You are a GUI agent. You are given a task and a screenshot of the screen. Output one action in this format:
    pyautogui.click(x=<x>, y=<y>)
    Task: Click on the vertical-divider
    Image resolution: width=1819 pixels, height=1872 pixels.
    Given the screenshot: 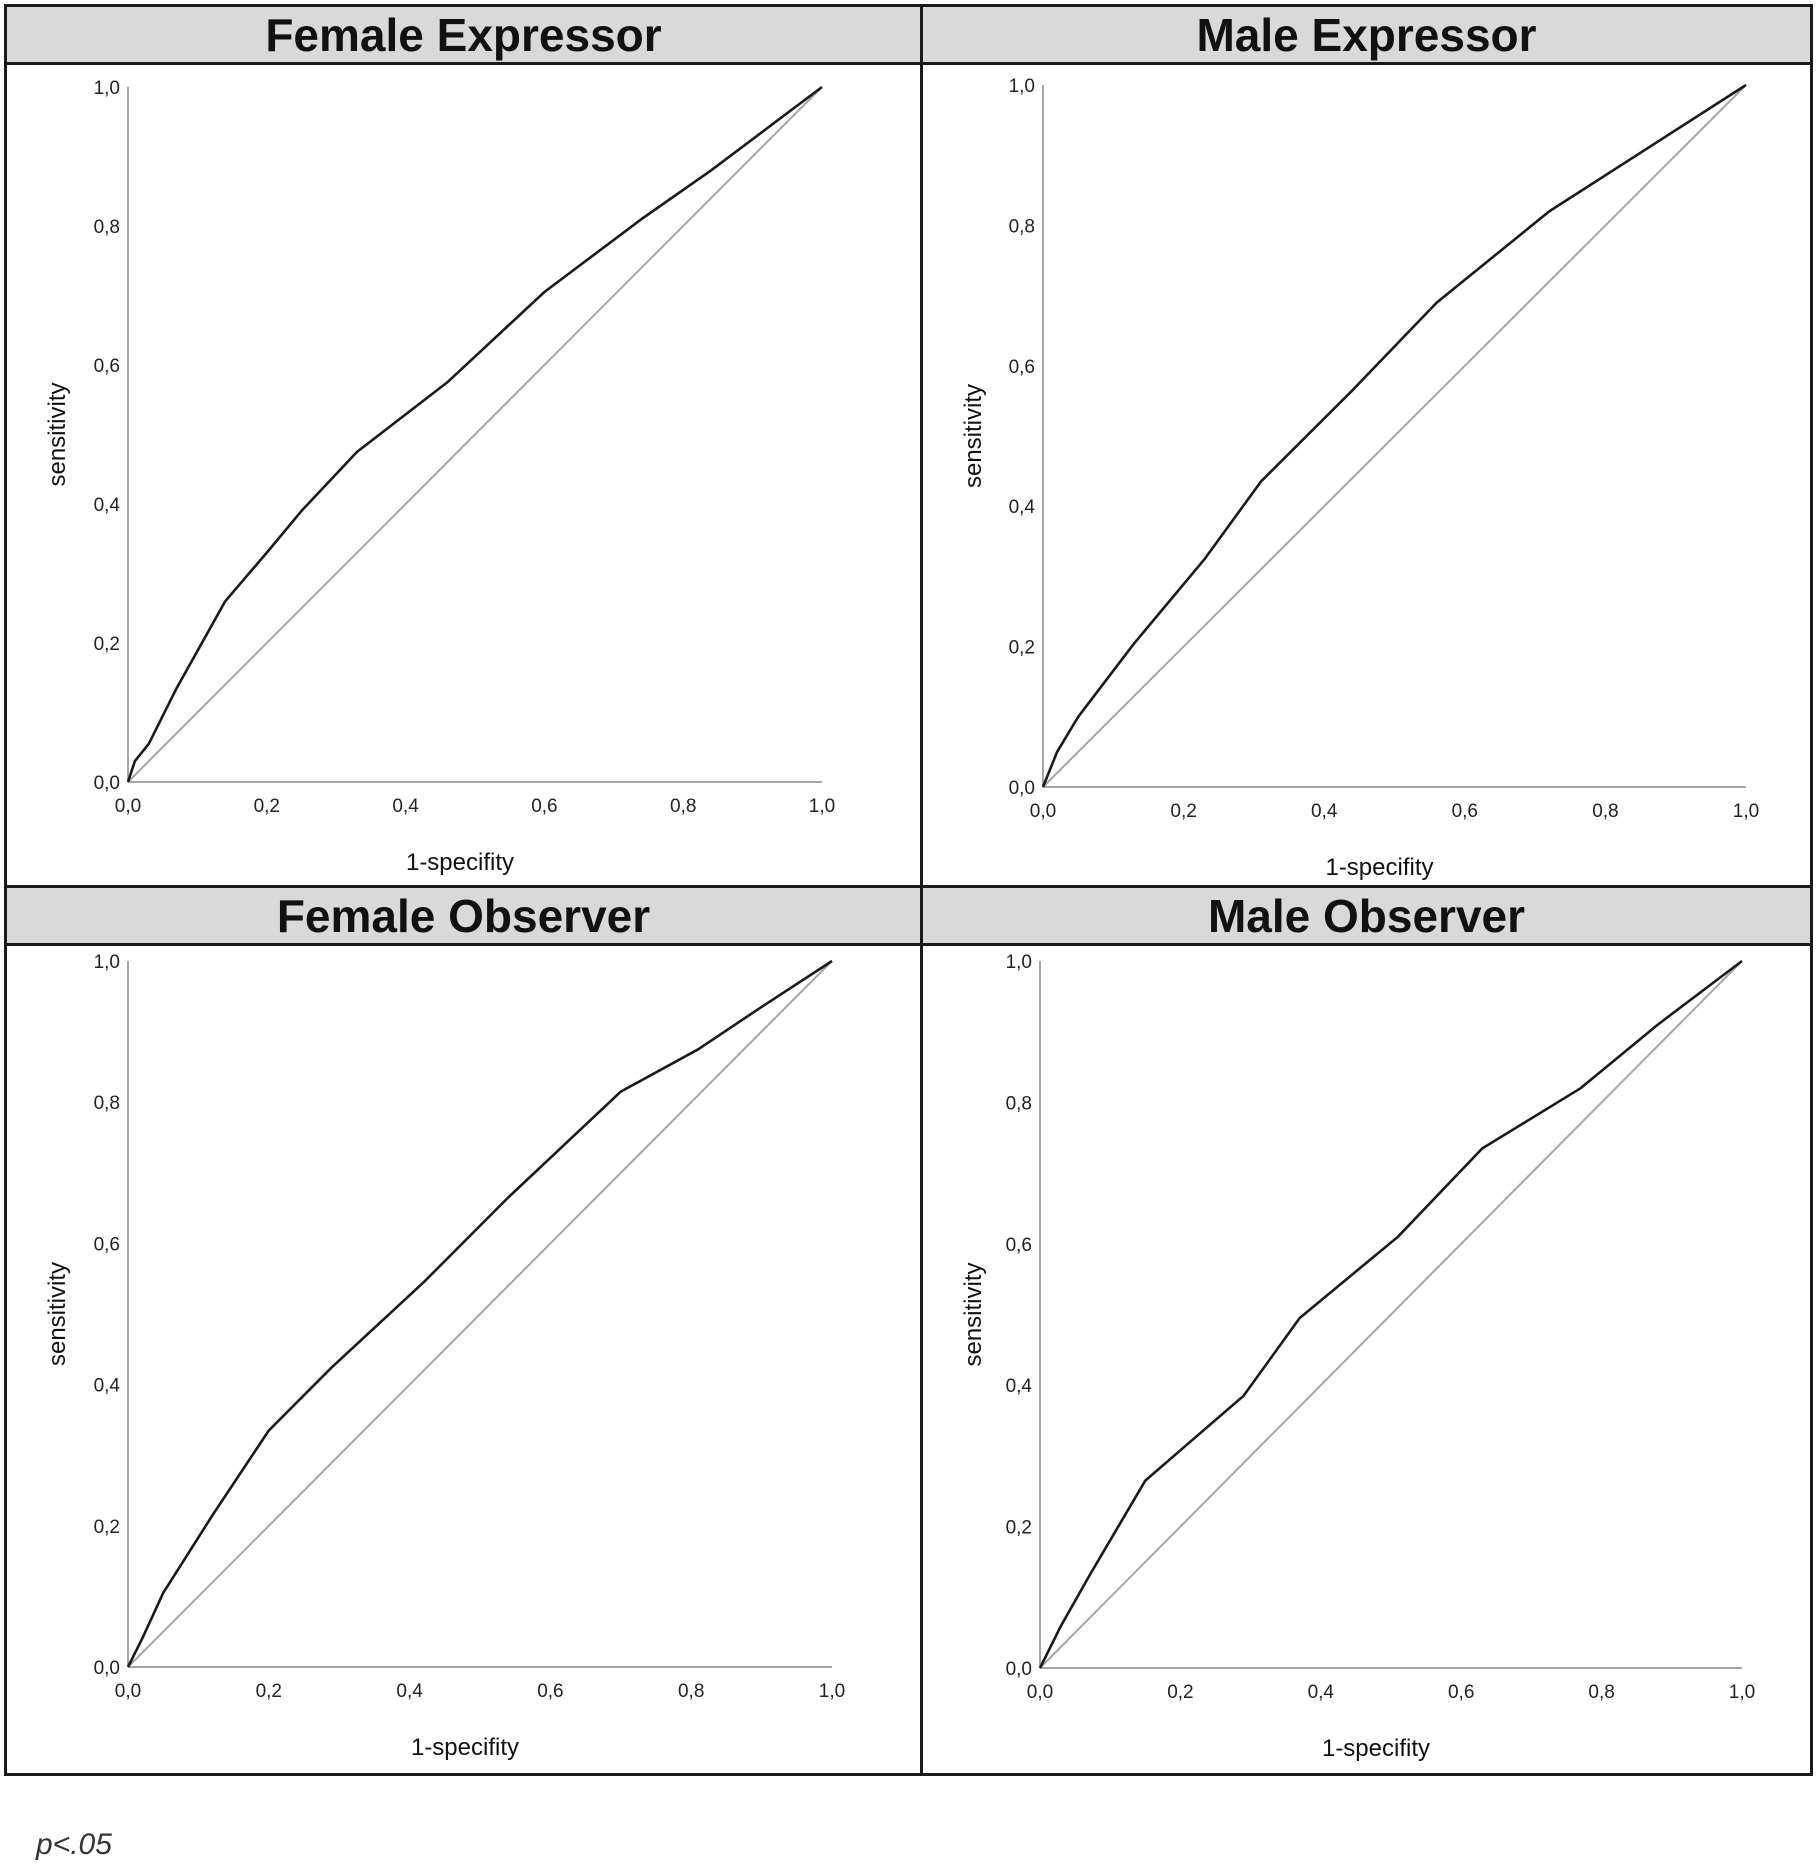 What is the action you would take?
    pyautogui.click(x=921, y=890)
    